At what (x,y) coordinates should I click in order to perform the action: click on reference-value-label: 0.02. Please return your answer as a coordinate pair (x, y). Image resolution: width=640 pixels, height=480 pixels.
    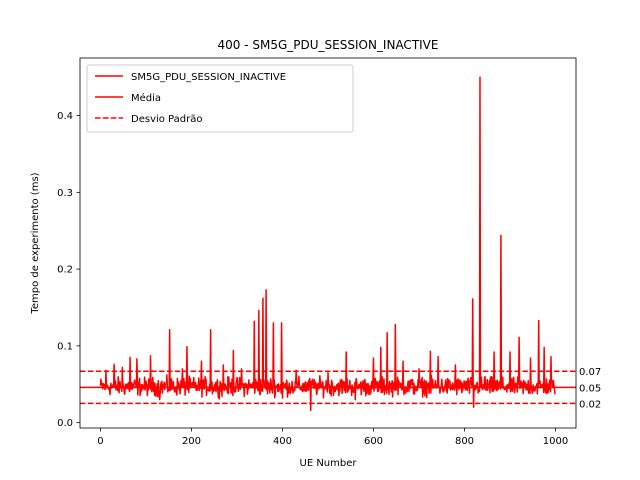
    Looking at the image, I should click on (590, 404).